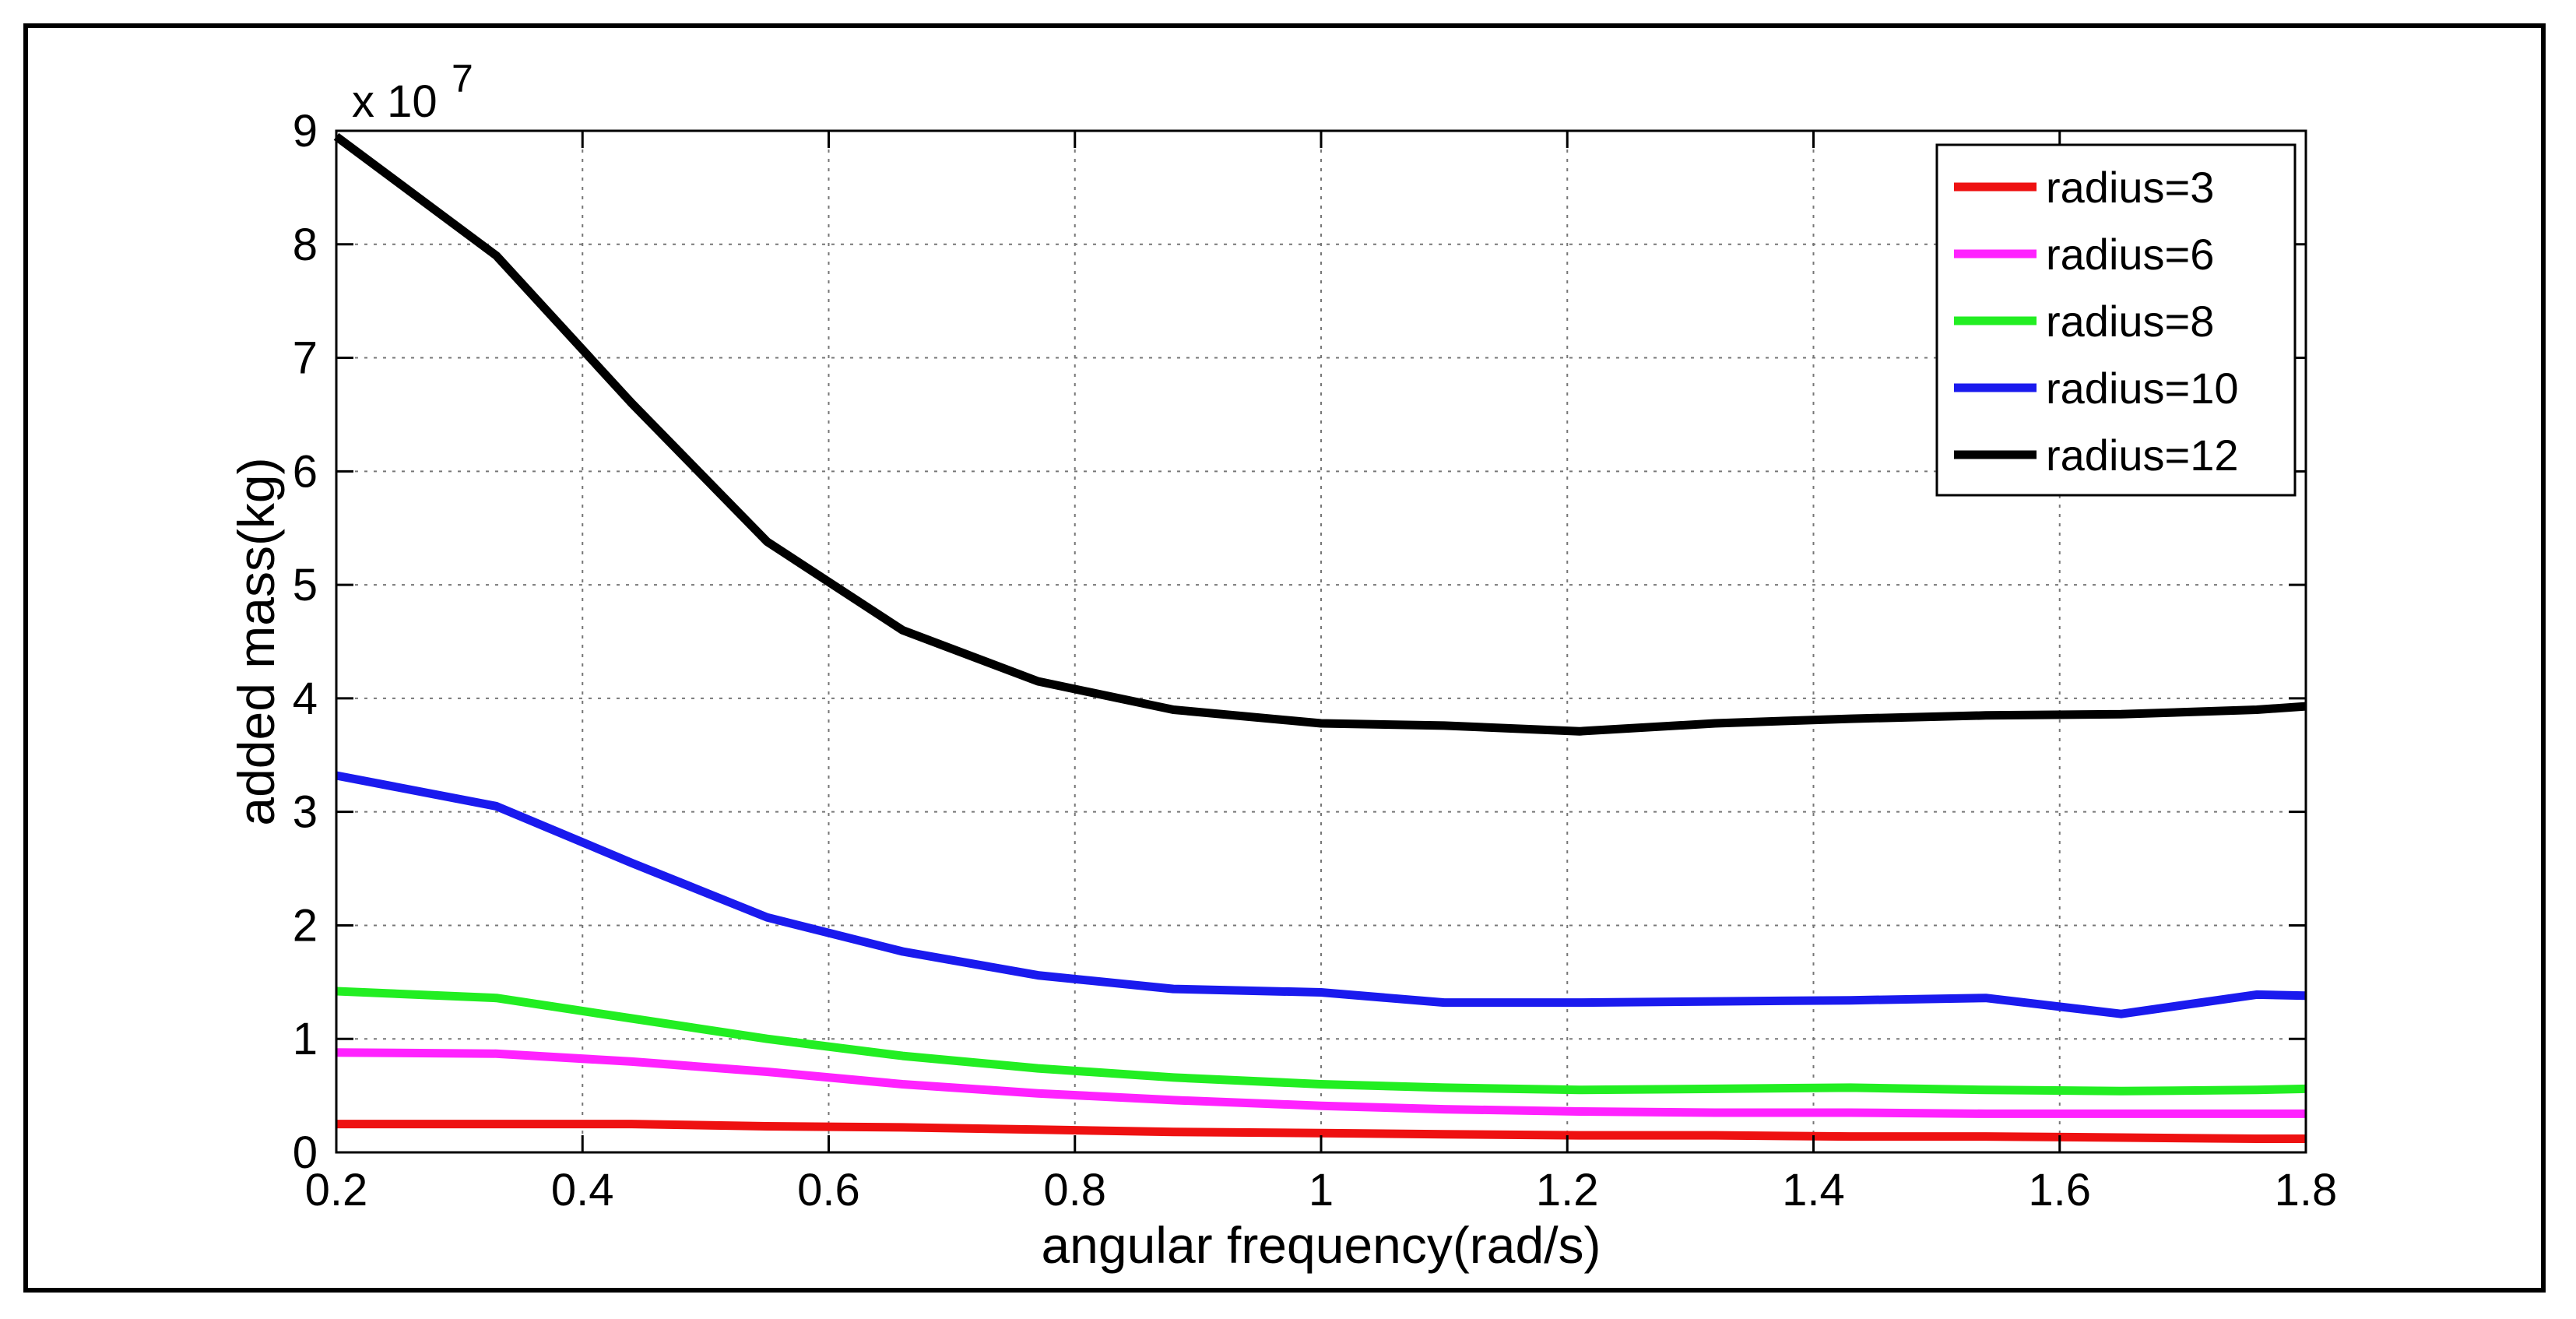 This screenshot has height=1319, width=2576. Describe the element at coordinates (2130, 254) in the screenshot. I see `legend-label: radius=6` at that location.